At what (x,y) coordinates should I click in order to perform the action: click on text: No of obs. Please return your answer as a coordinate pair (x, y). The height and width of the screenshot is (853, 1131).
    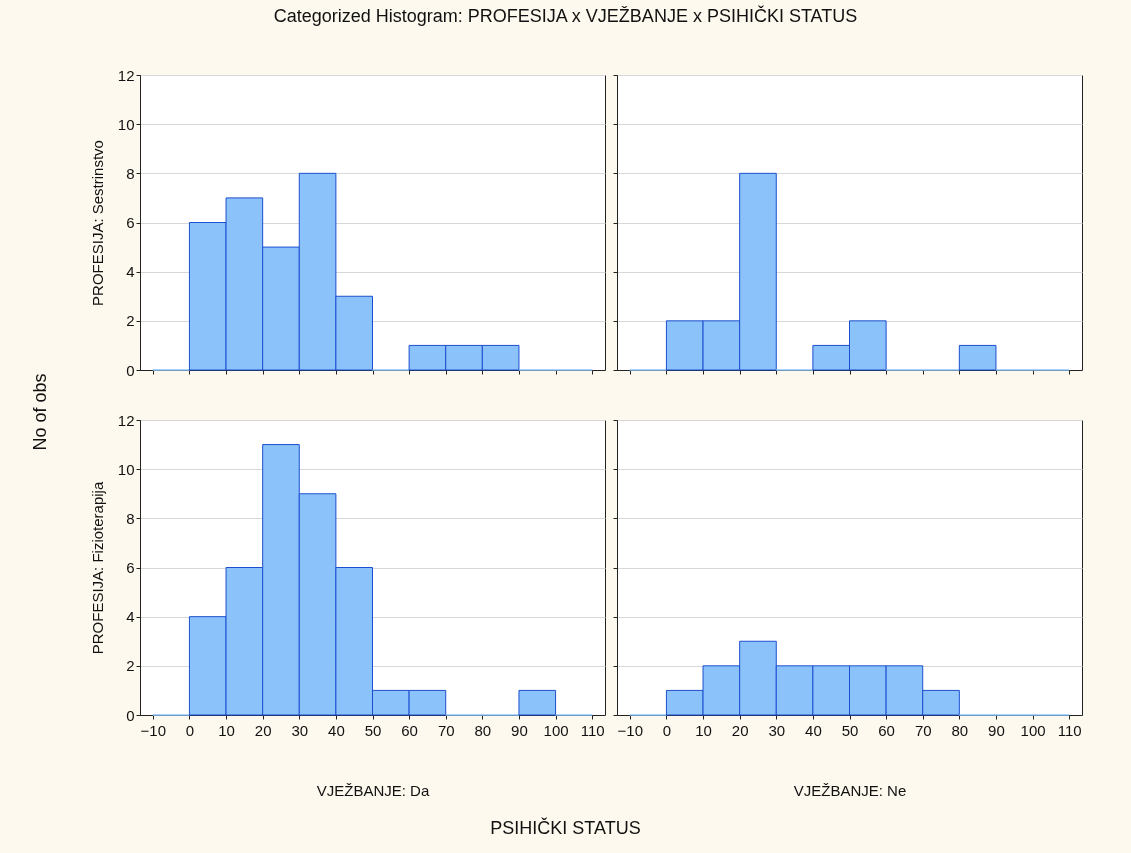
    Looking at the image, I should click on (40, 412).